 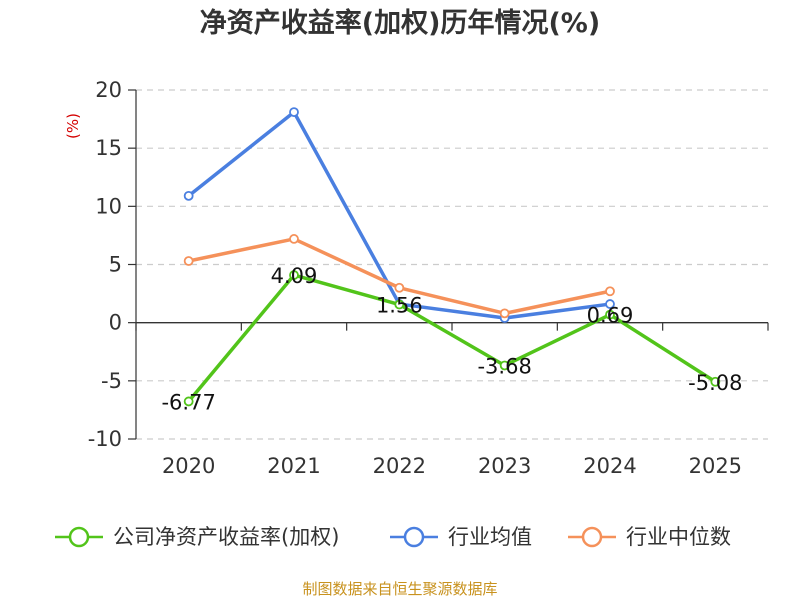 I want to click on data-label: -3.68, so click(x=504, y=366).